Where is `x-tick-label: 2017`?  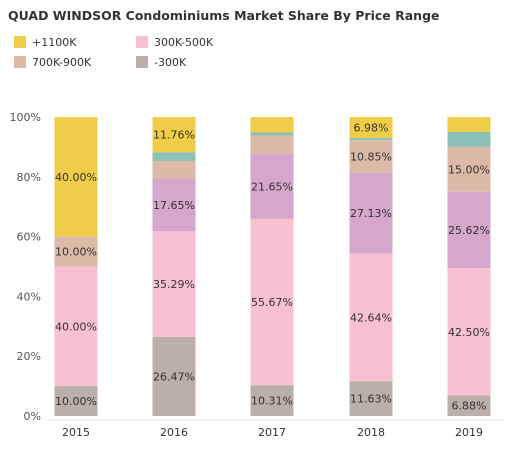
x-tick-label: 2017 is located at coordinates (272, 432).